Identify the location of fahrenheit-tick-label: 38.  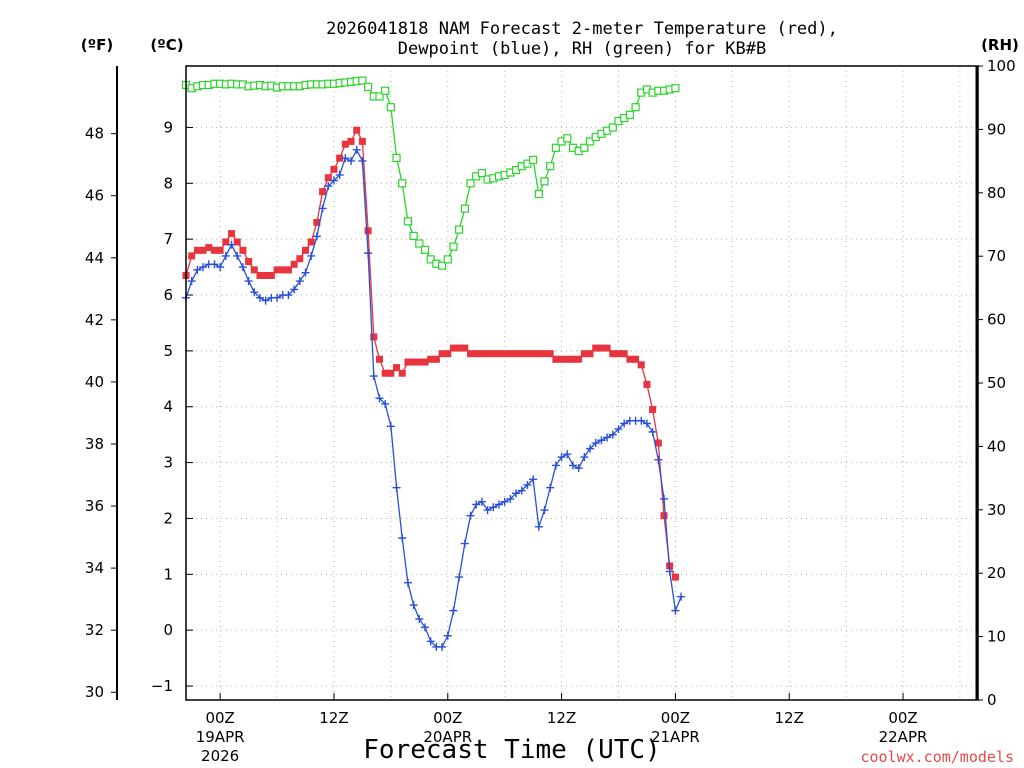
(94, 444).